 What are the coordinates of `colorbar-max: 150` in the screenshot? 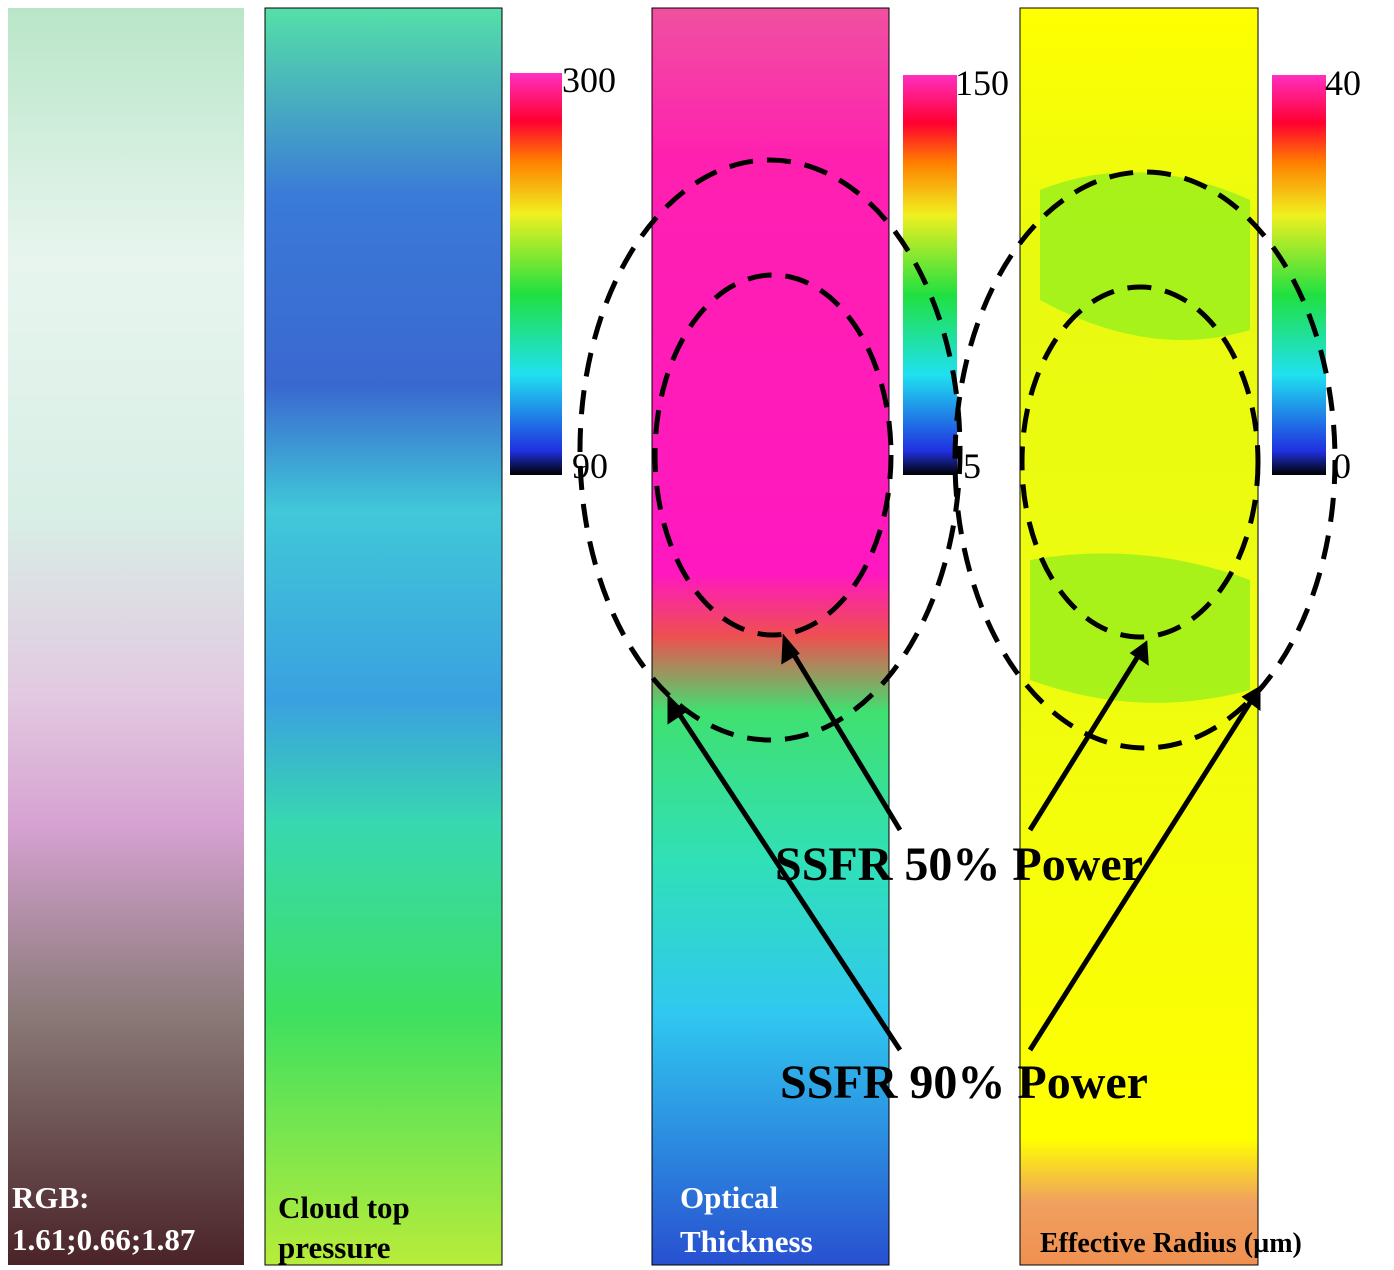 It's located at (982, 83).